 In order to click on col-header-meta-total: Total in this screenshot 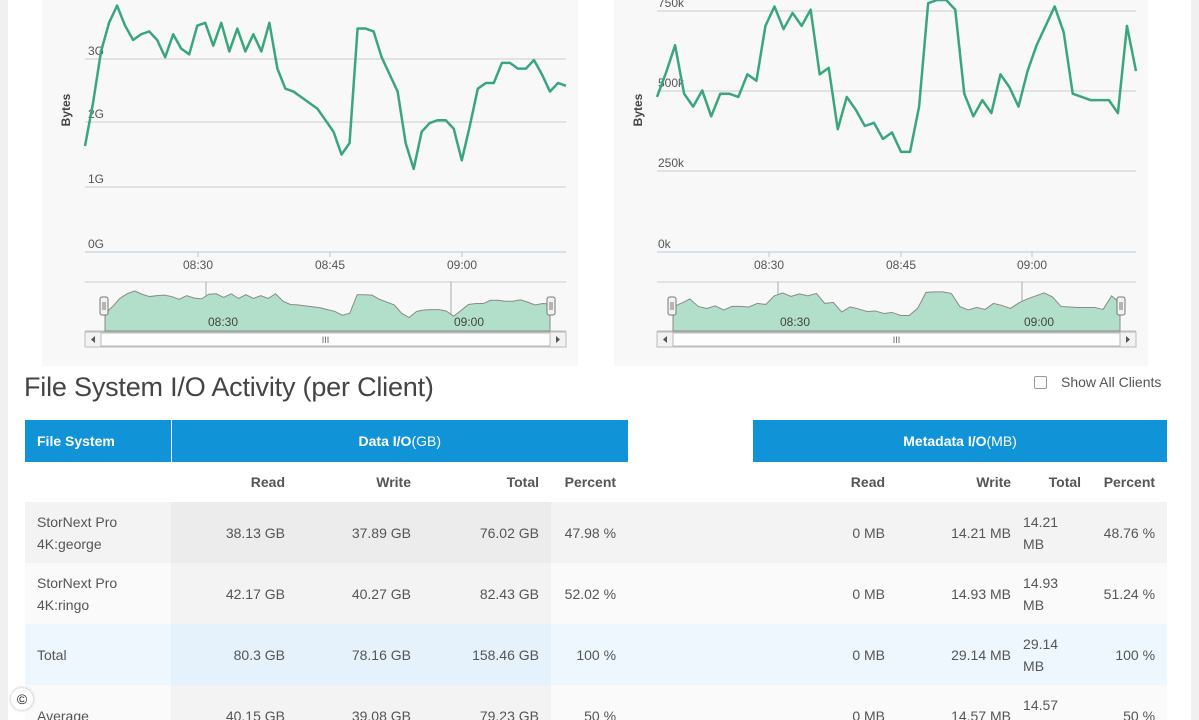, I will do `click(1058, 482)`.